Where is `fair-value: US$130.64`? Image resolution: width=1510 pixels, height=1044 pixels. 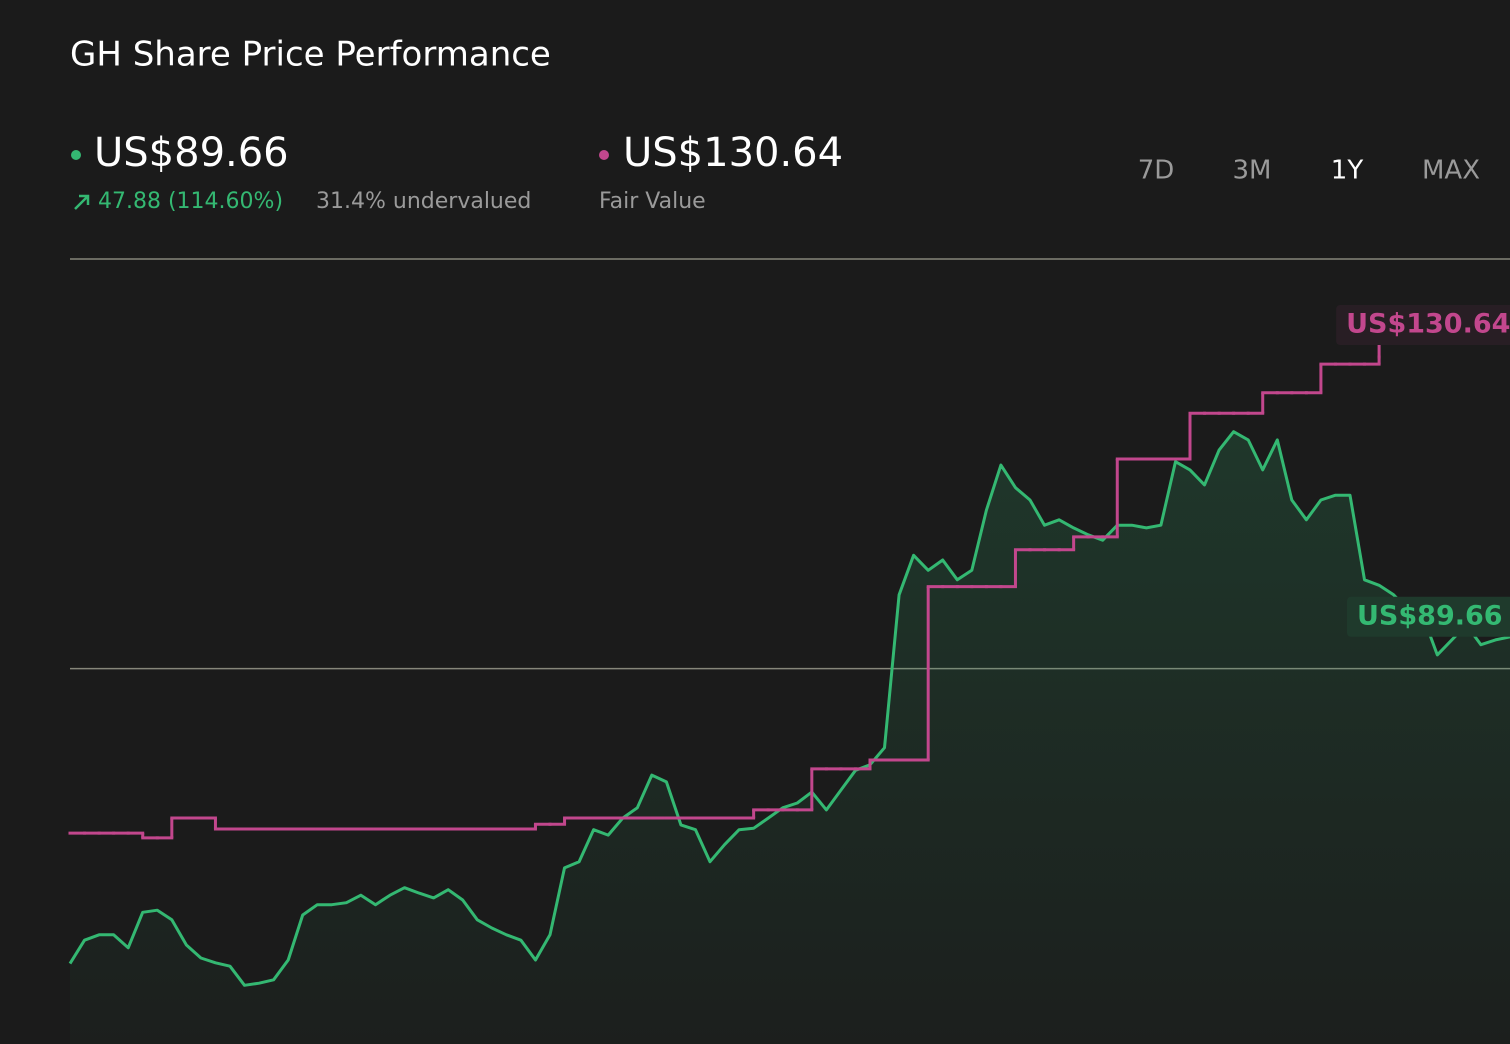
fair-value: US$130.64 is located at coordinates (733, 153).